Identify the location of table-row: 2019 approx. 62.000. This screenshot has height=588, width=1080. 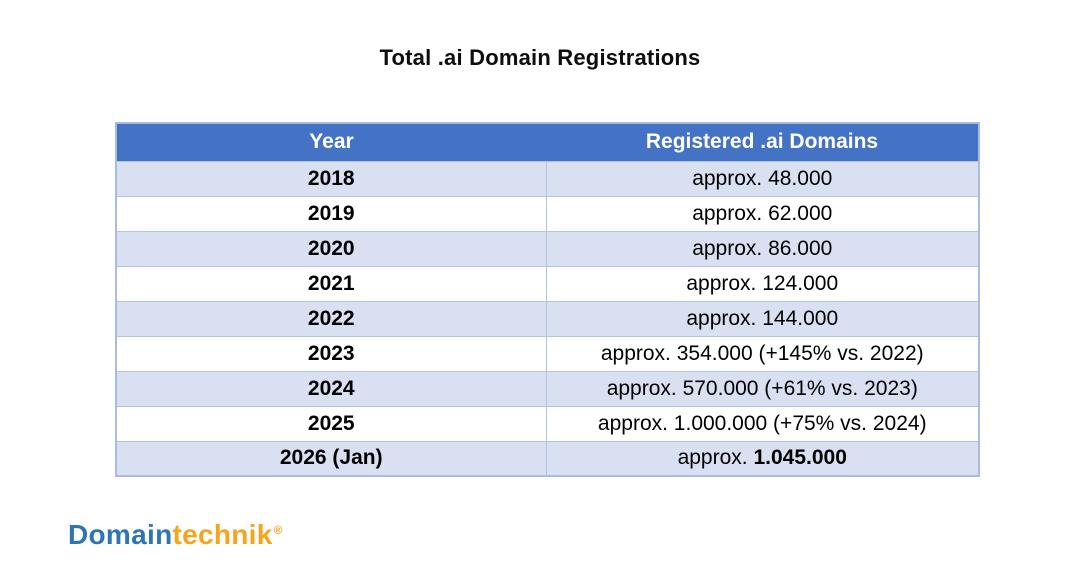
(547, 213).